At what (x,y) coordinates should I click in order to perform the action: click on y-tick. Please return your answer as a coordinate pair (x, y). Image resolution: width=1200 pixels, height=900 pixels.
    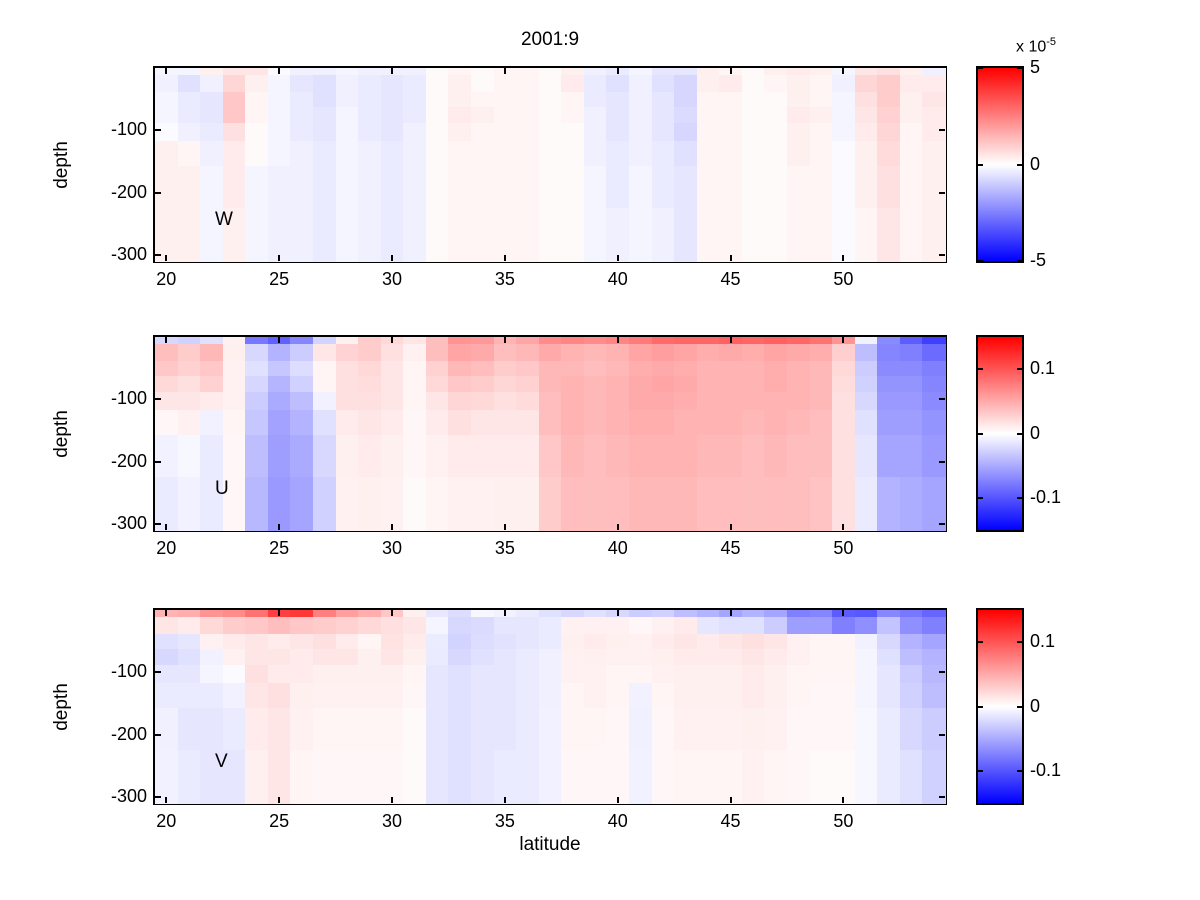
    Looking at the image, I should click on (158, 399).